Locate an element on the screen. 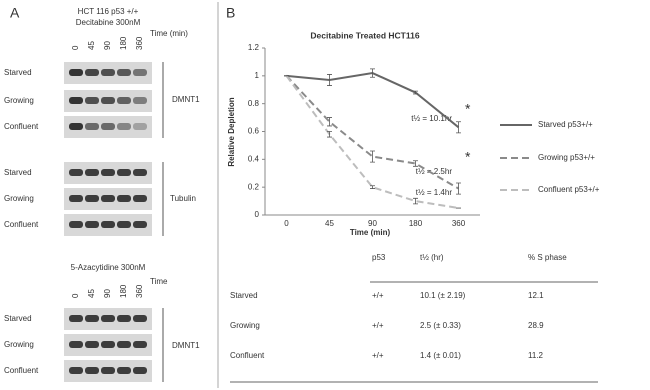 The height and width of the screenshot is (390, 650). protein-label: Tubulin is located at coordinates (183, 198).